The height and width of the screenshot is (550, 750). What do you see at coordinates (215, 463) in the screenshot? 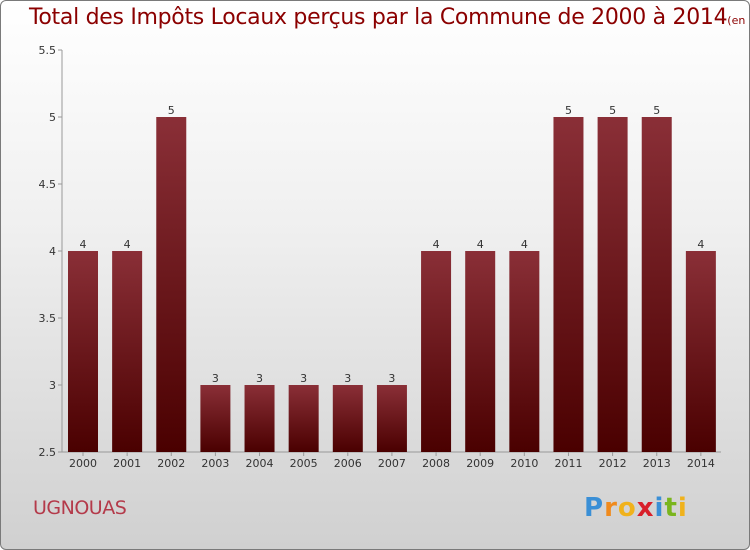
I see `x-tick-label: 2003` at bounding box center [215, 463].